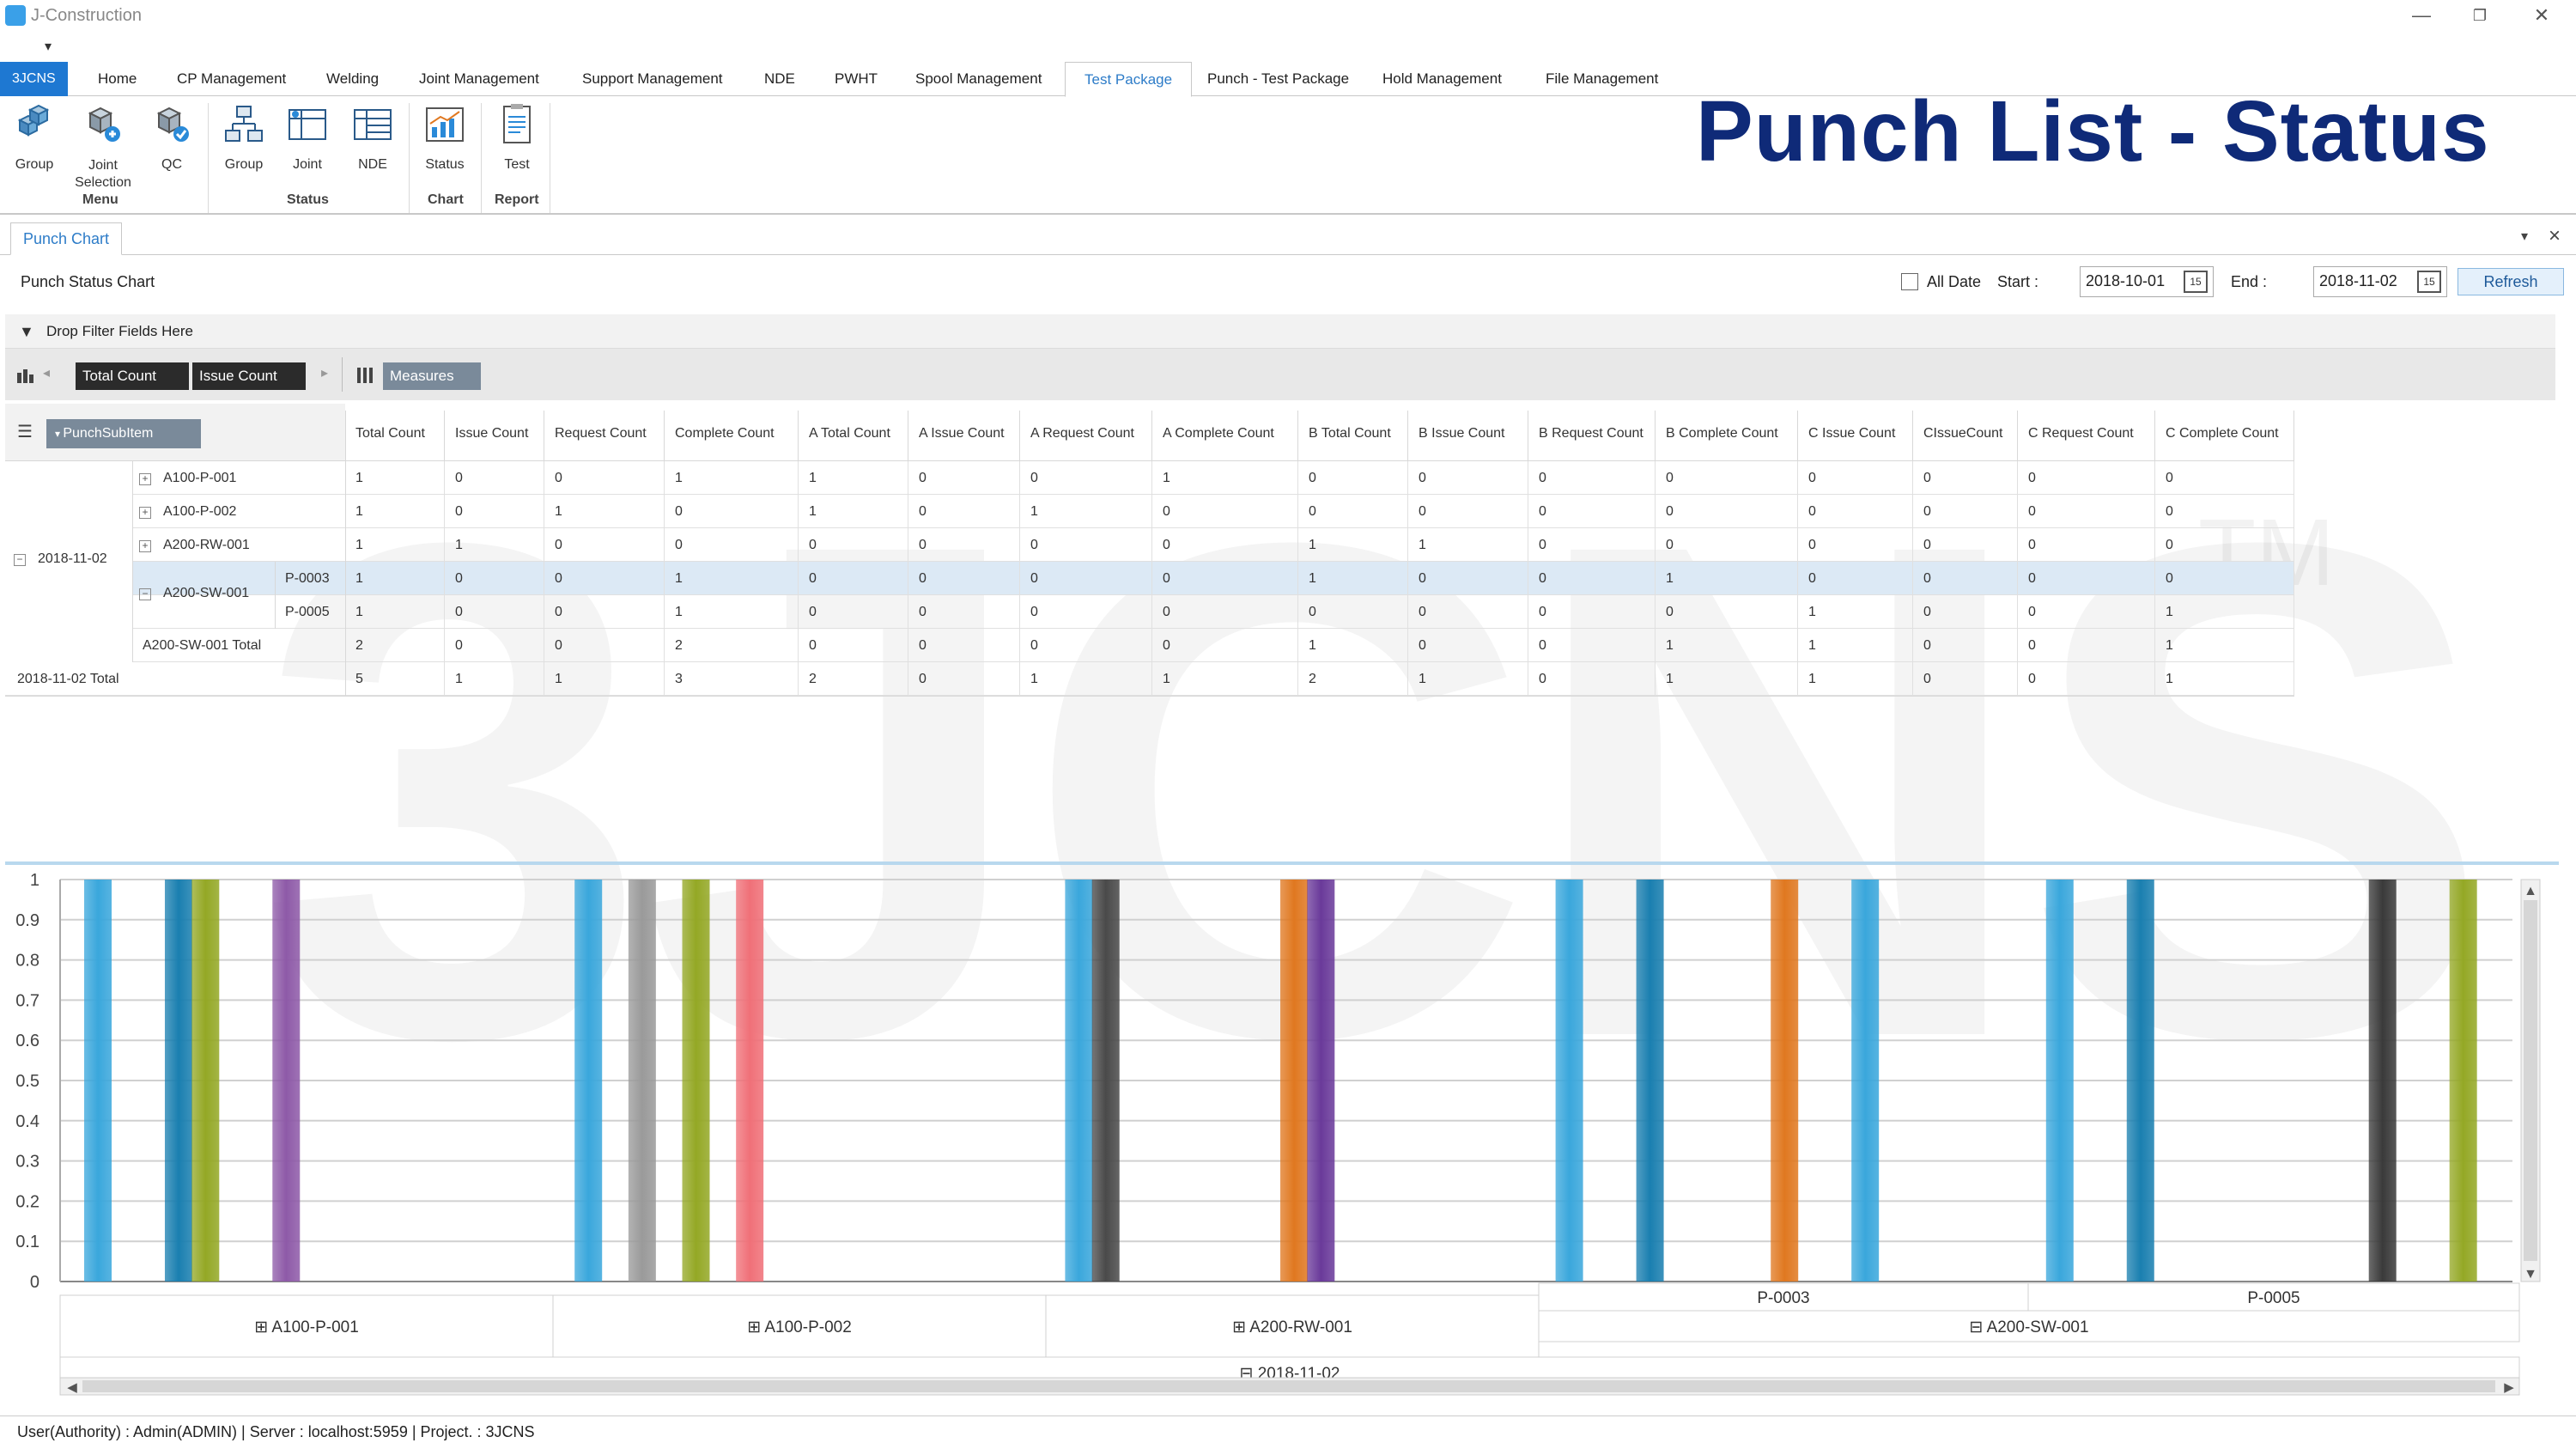  I want to click on tab-hold-management: Hold Management, so click(1442, 78).